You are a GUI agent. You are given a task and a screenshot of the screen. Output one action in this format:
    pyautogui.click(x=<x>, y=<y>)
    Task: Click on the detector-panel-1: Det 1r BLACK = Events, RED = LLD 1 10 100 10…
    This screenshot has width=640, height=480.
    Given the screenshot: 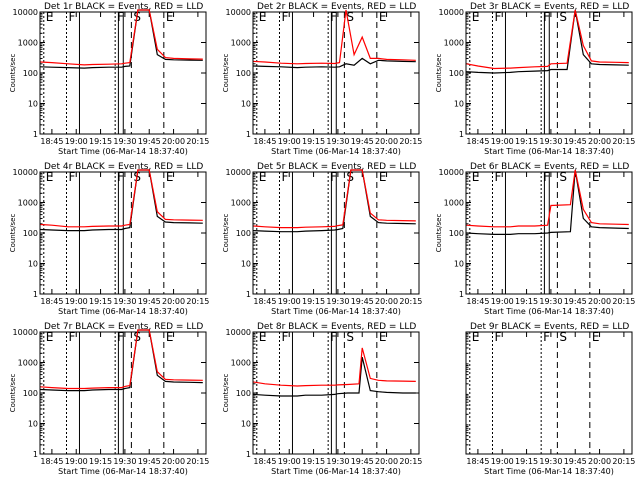 What is the action you would take?
    pyautogui.click(x=109, y=79)
    